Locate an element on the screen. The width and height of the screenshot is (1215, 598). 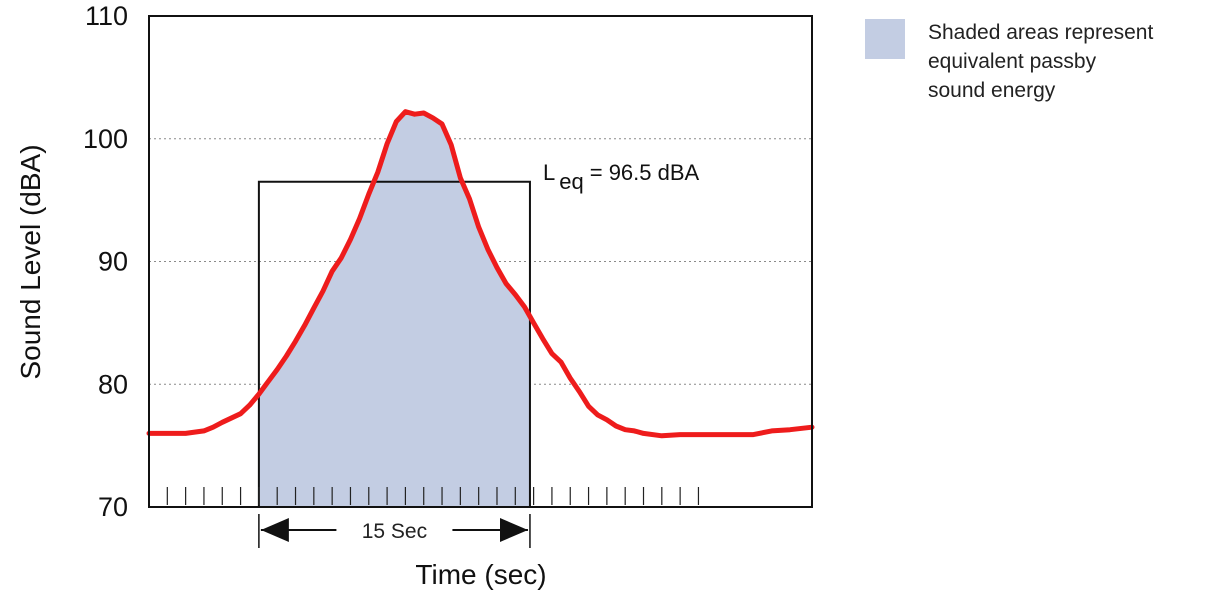
leq-value: = 96.5 dBA is located at coordinates (645, 172).